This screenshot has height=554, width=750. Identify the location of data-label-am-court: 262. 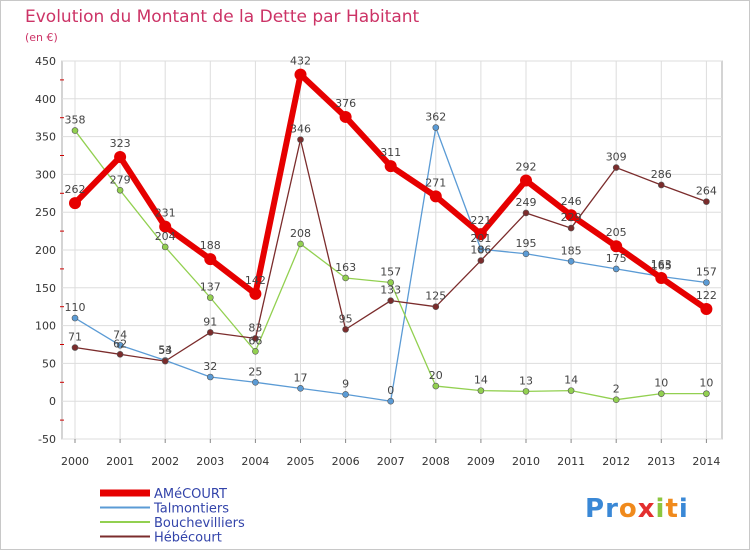
(75, 189).